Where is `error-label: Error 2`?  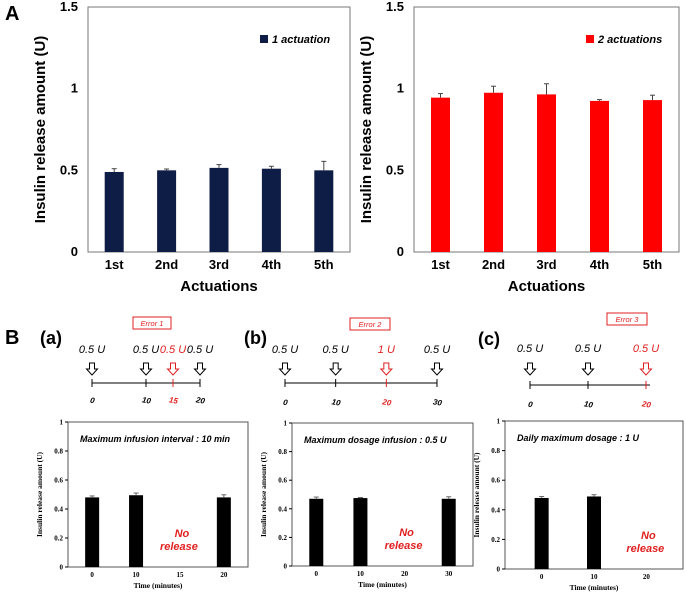
error-label: Error 2 is located at coordinates (371, 324).